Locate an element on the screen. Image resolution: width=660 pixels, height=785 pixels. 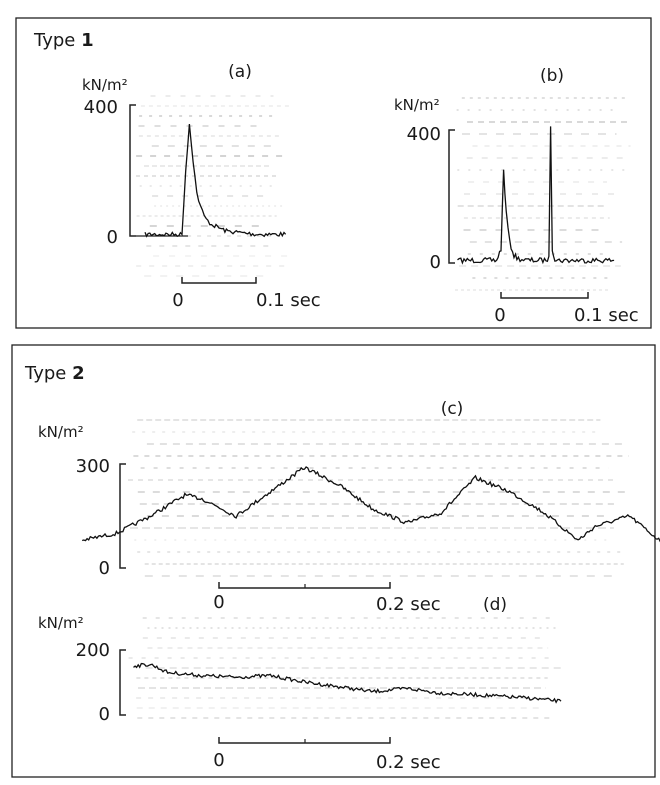
chart-a-label: (a) is located at coordinates (240, 72).